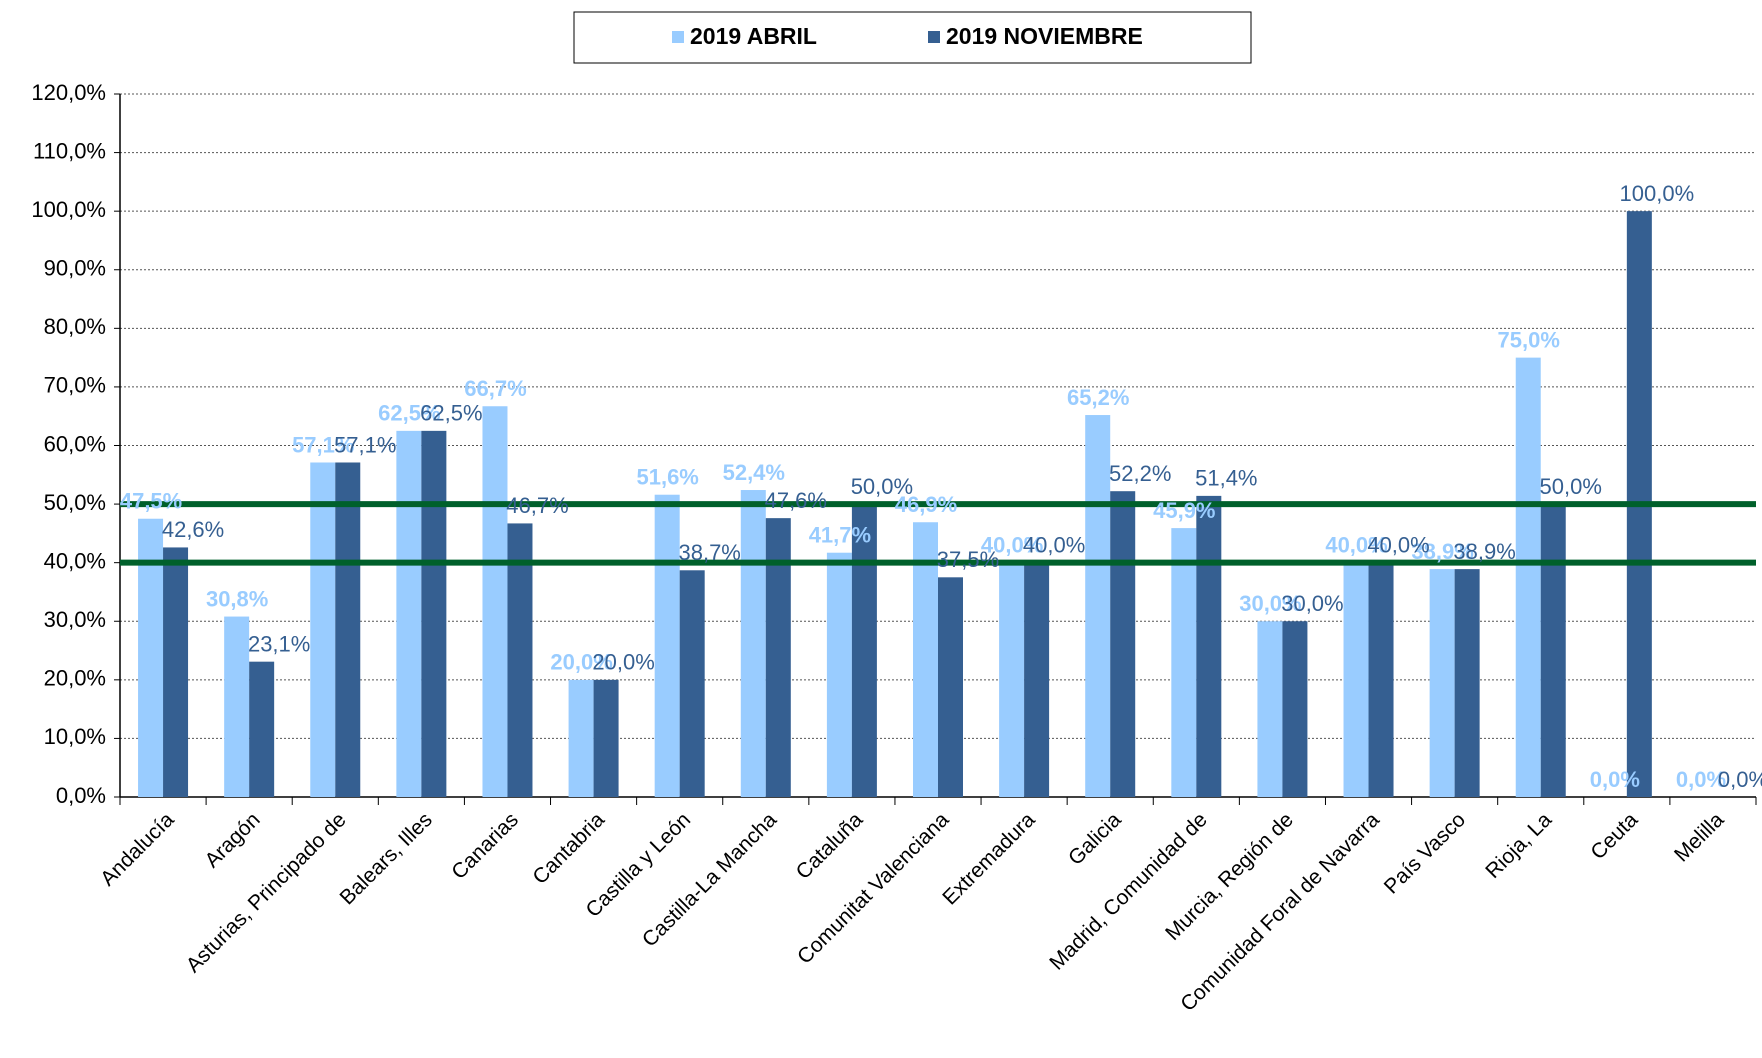  I want to click on x-tick-label: Aragón, so click(232, 840).